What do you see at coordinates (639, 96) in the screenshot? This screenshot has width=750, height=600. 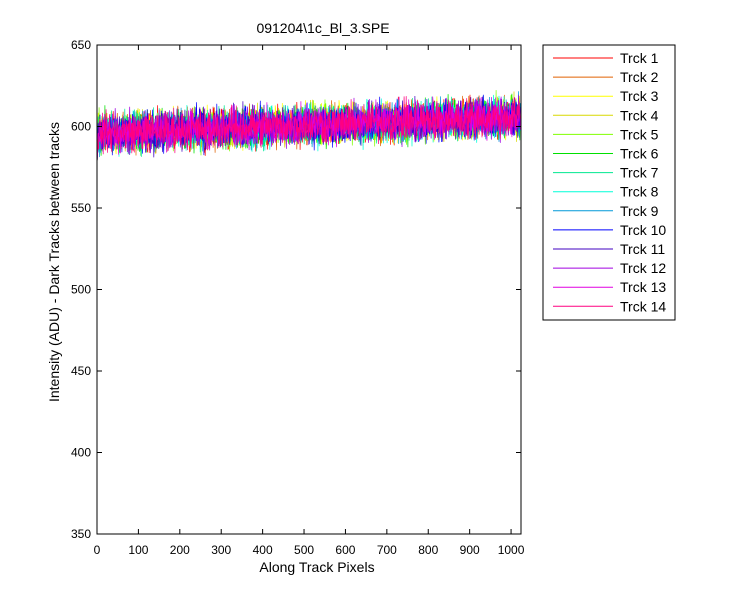 I see `legend-label: Trck 3` at bounding box center [639, 96].